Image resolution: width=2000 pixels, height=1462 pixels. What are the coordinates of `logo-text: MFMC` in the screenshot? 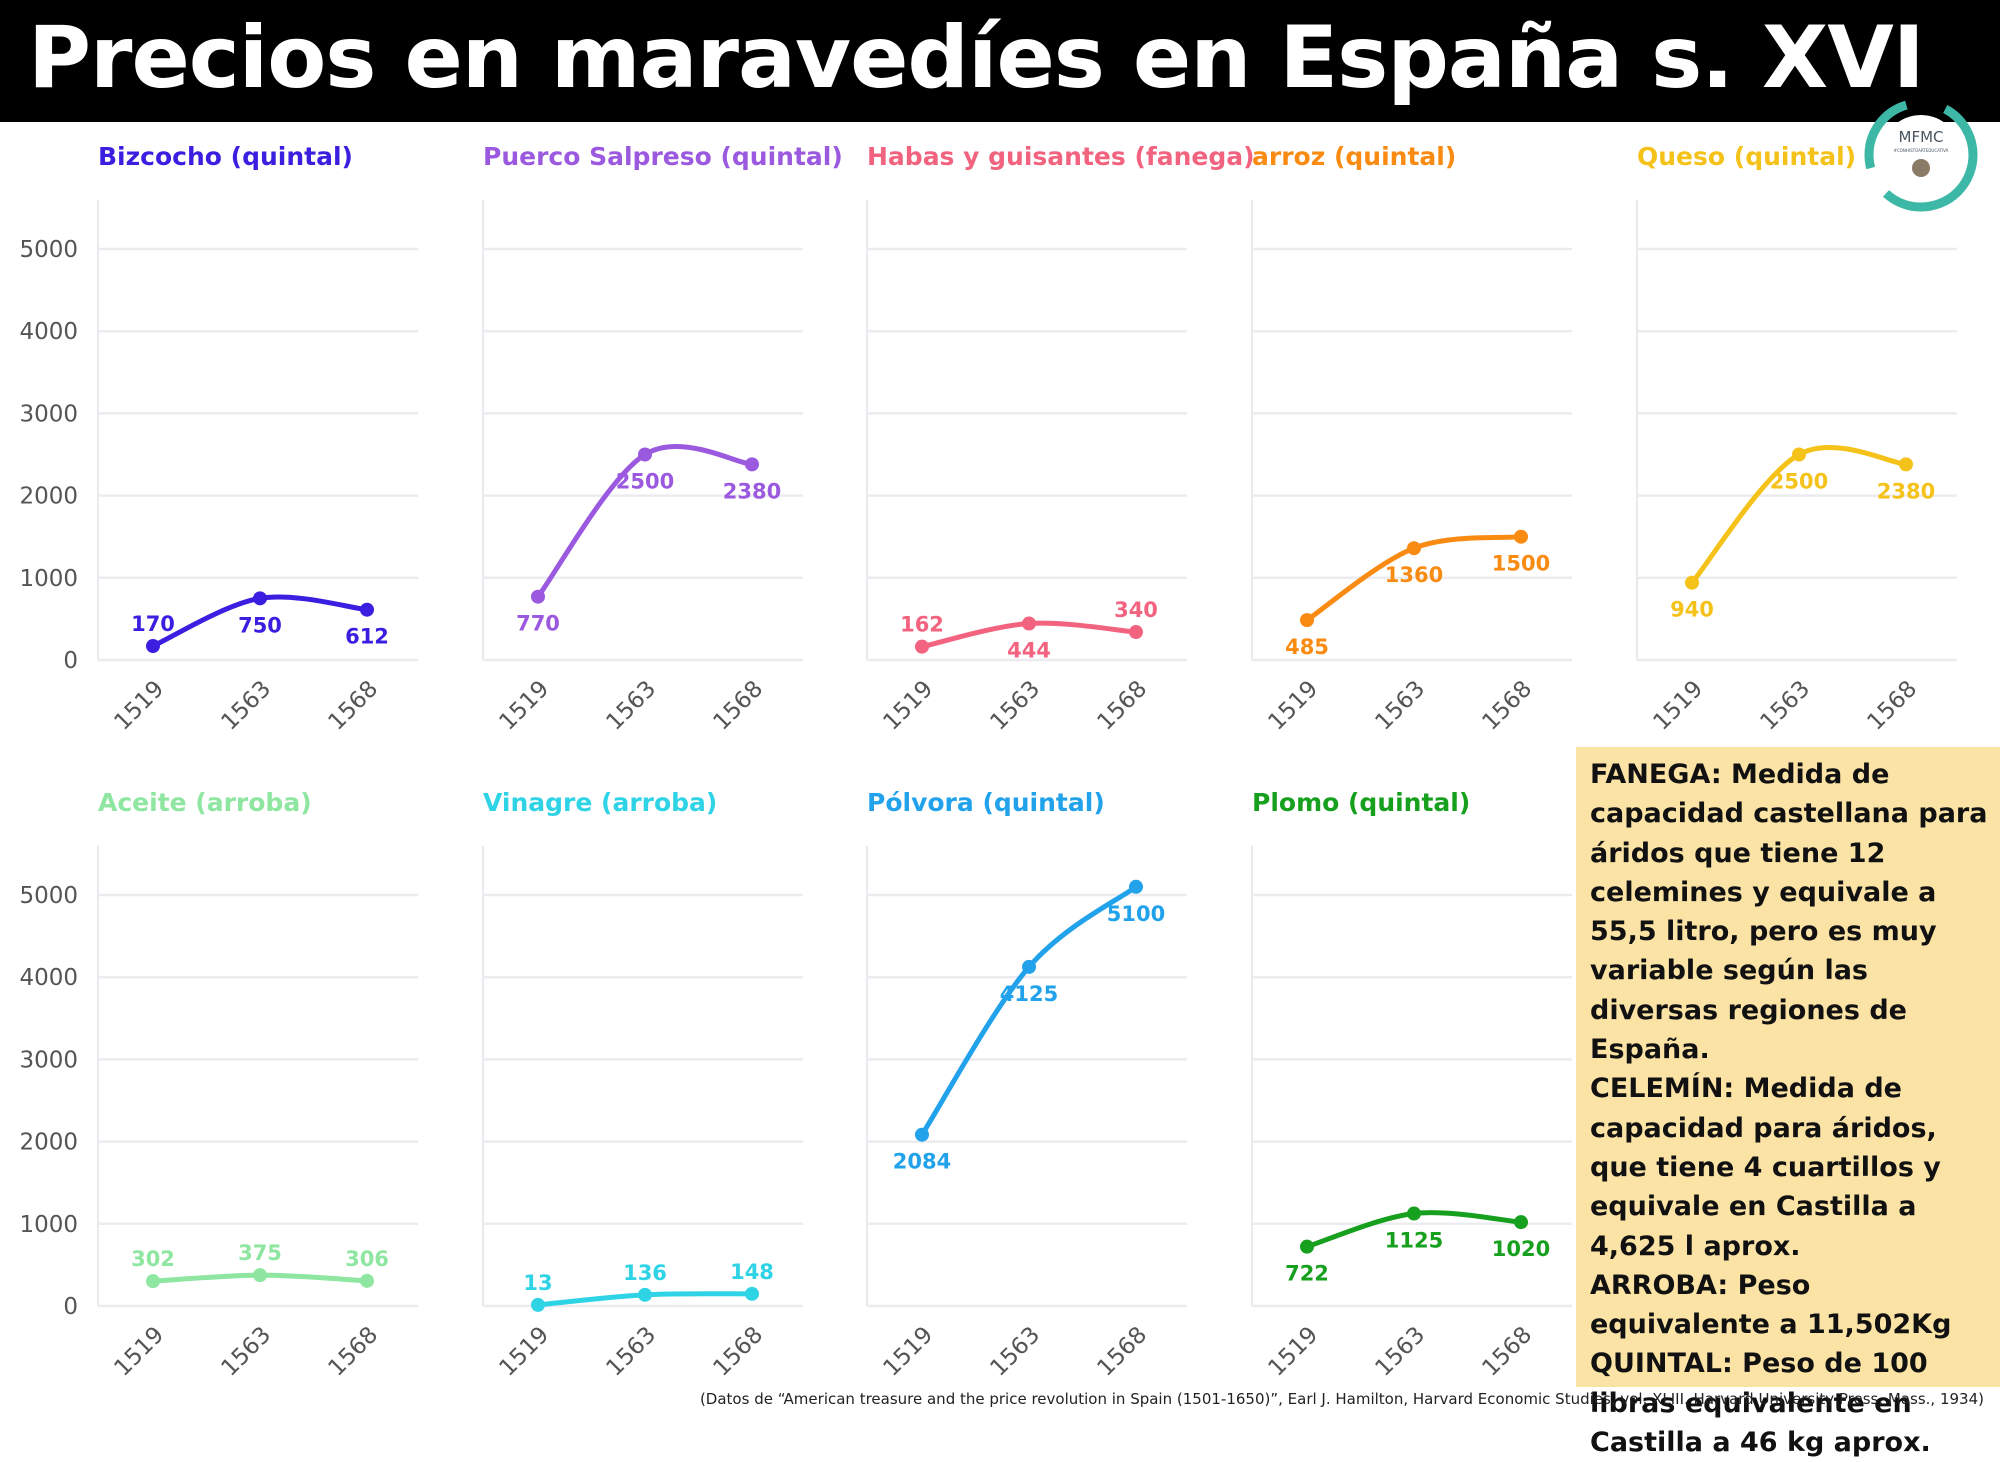 It's located at (1921, 137).